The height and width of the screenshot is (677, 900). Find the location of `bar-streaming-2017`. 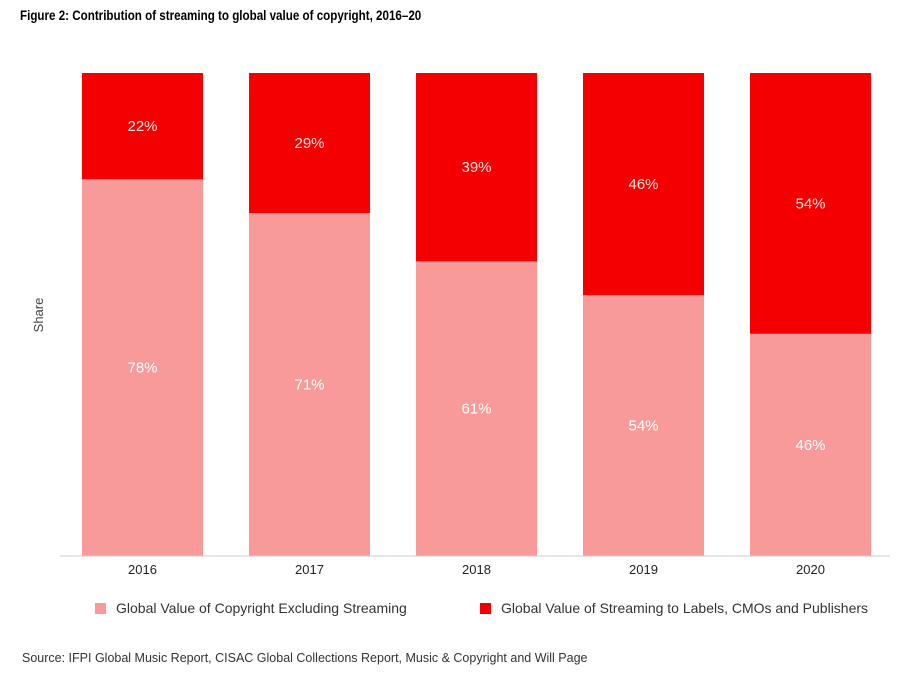

bar-streaming-2017 is located at coordinates (309, 143).